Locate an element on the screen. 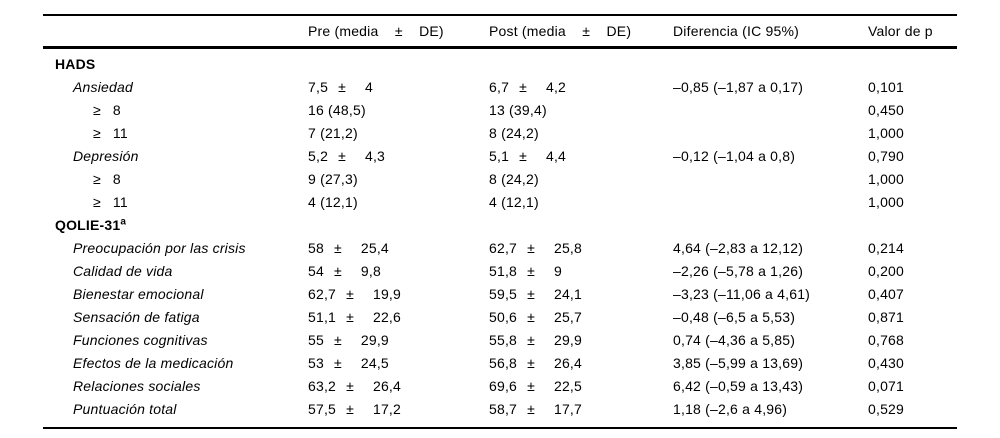  cell-diff: 6,42 (–0,59 a 13,43) is located at coordinates (770, 385).